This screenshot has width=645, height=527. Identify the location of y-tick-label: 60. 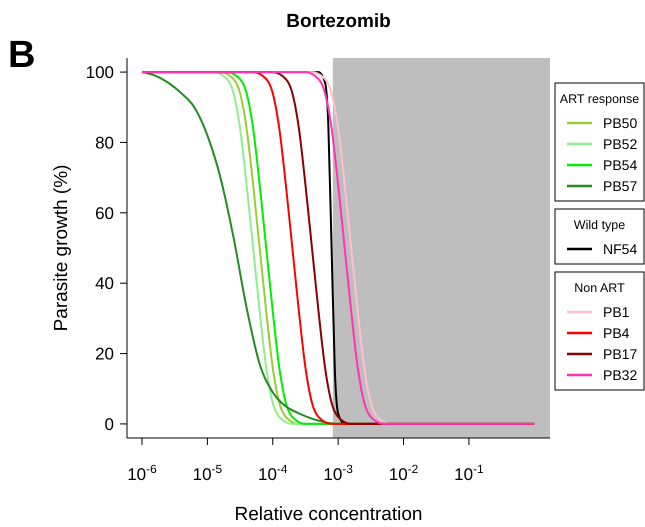
(104, 213).